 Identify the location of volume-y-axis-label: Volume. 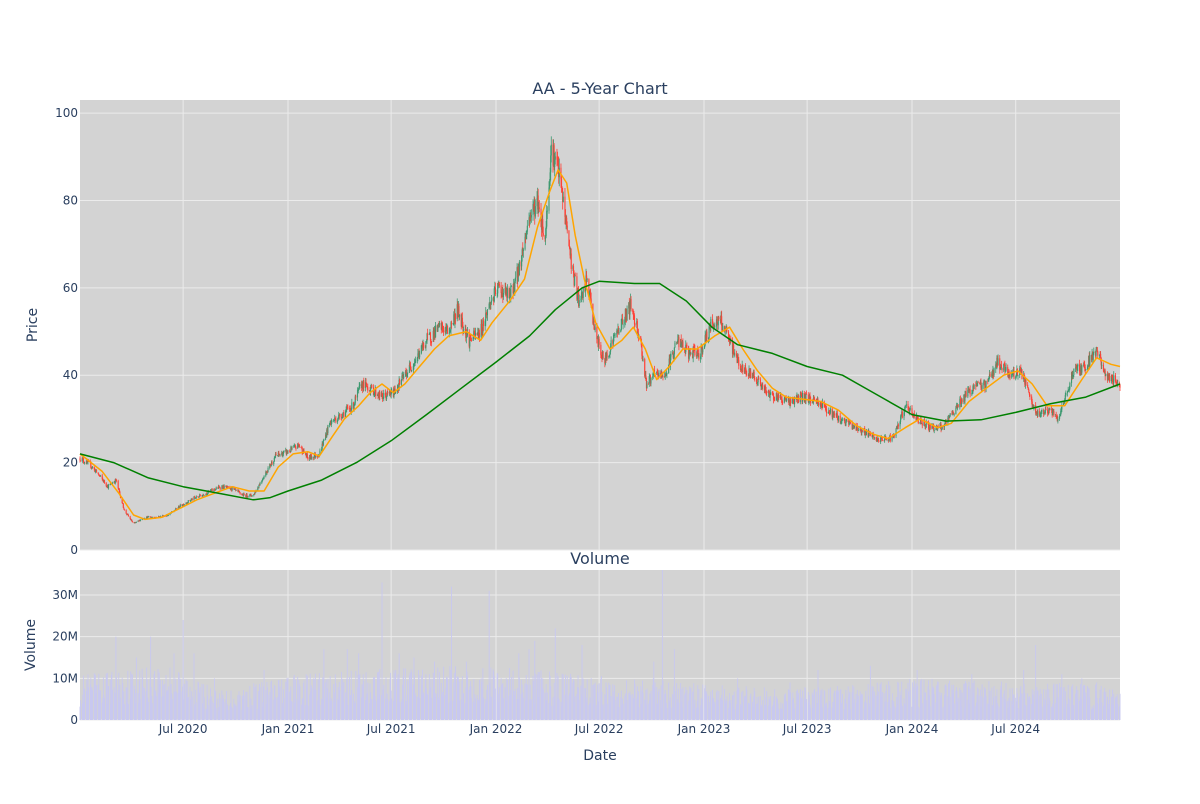
(31, 645).